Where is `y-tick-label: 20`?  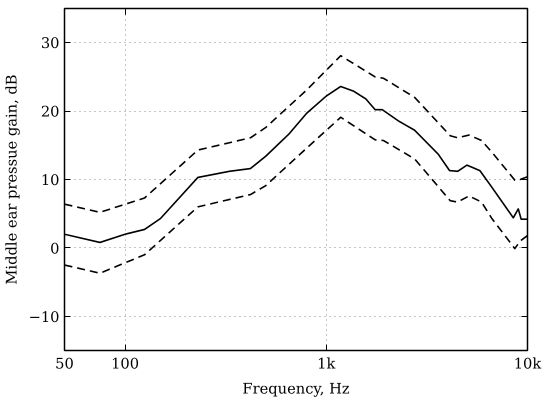 y-tick-label: 20 is located at coordinates (50, 112).